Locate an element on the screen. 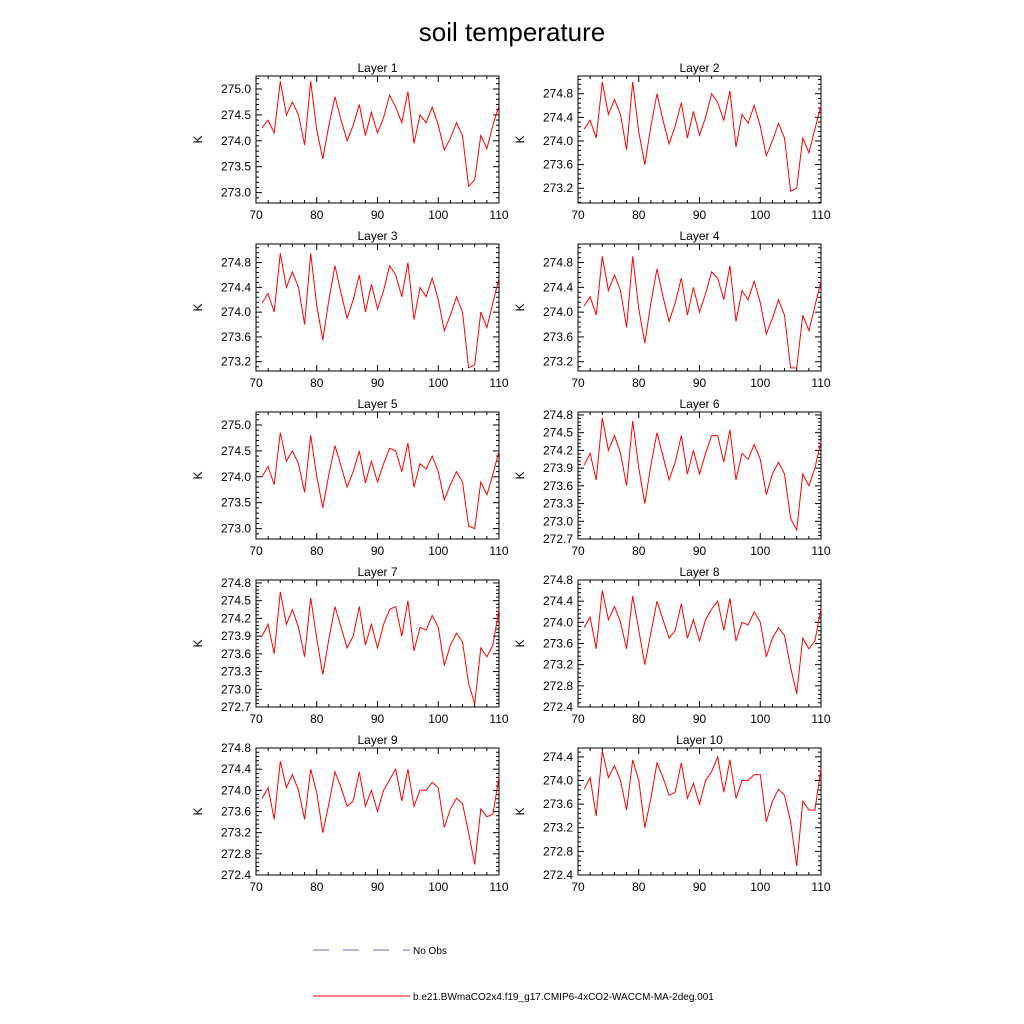 The image size is (1024, 1024). panel-title: Layer 10 is located at coordinates (699, 740).